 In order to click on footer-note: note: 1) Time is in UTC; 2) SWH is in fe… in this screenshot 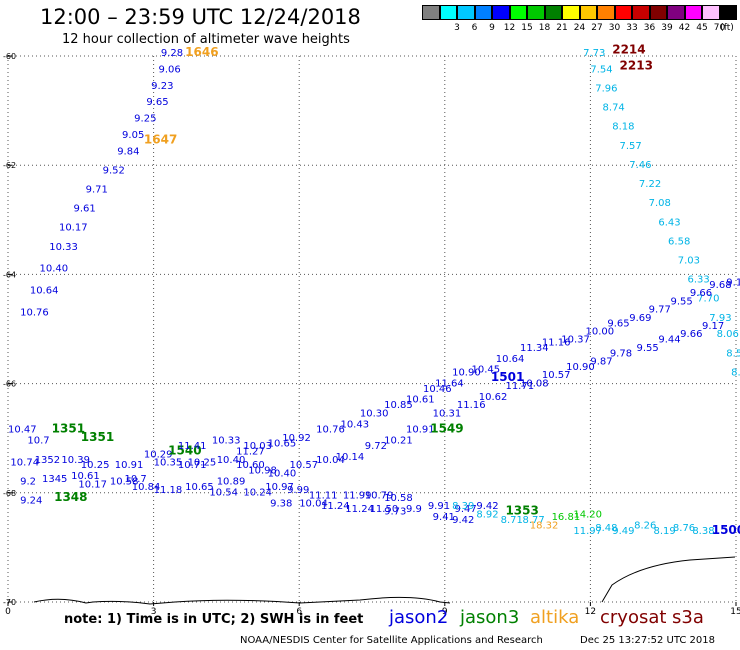, I will do `click(214, 619)`.